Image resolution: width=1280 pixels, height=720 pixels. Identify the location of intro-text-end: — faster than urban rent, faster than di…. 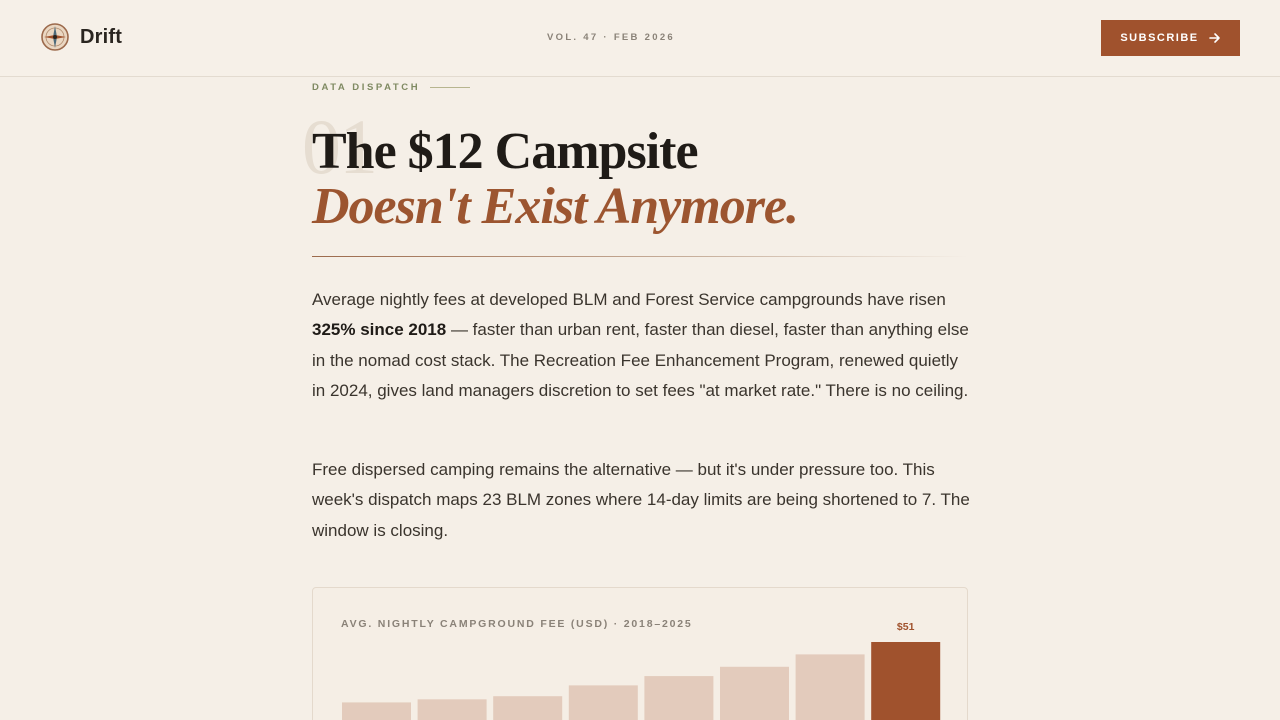
(640, 360).